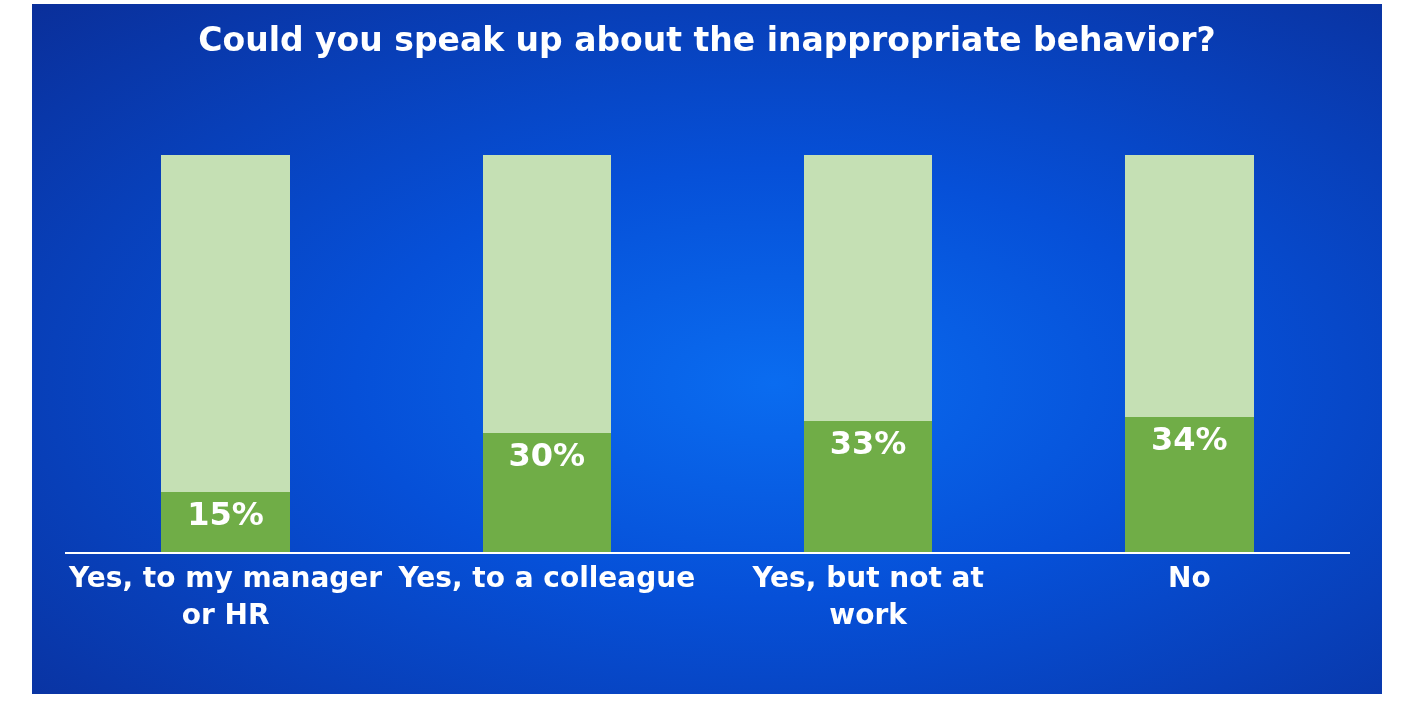  What do you see at coordinates (1189, 578) in the screenshot?
I see `x-tick-label: No` at bounding box center [1189, 578].